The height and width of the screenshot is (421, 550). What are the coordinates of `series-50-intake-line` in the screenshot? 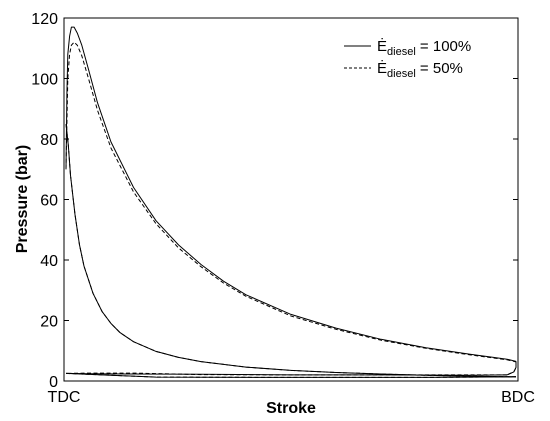 It's located at (291, 375).